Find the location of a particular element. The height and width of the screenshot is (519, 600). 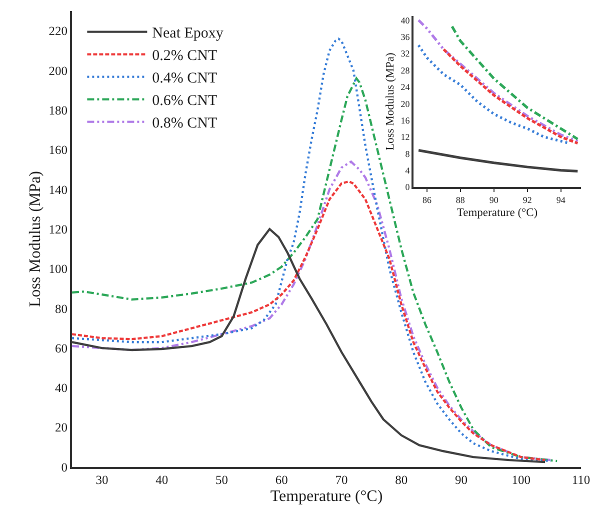

y-tick-label: 100 is located at coordinates (58, 269).